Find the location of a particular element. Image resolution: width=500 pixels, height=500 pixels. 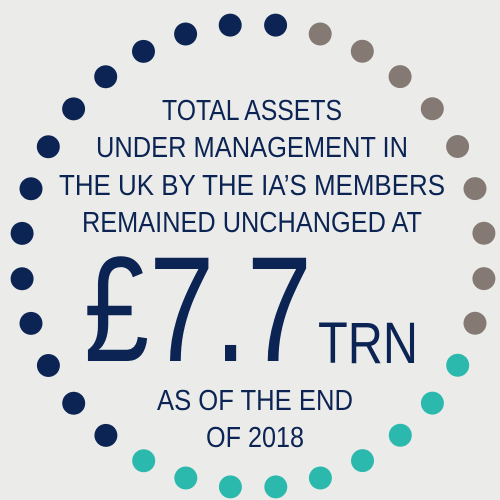

figure-unit: TRN is located at coordinates (368, 343).